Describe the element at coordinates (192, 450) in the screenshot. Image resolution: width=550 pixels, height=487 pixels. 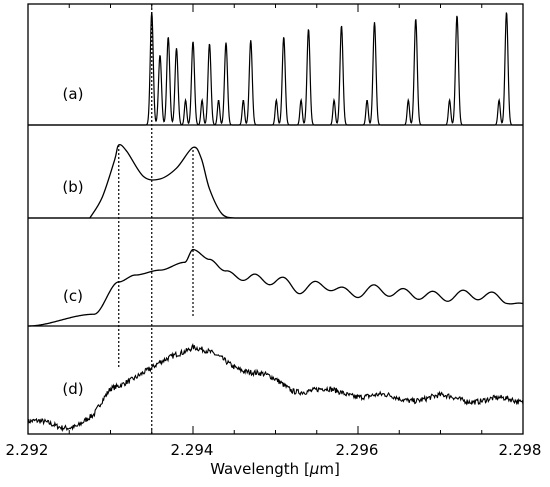
I see `x-tick-label-2: 2.294` at that location.